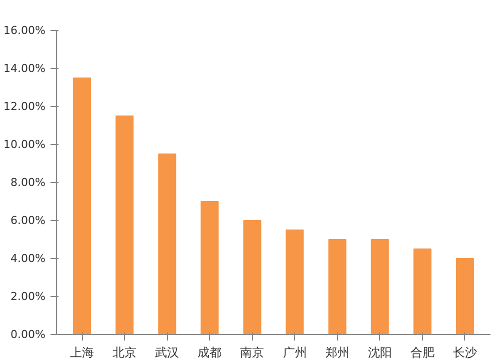 The height and width of the screenshot is (362, 500). I want to click on y-tick-label: 6.00%, so click(28, 220).